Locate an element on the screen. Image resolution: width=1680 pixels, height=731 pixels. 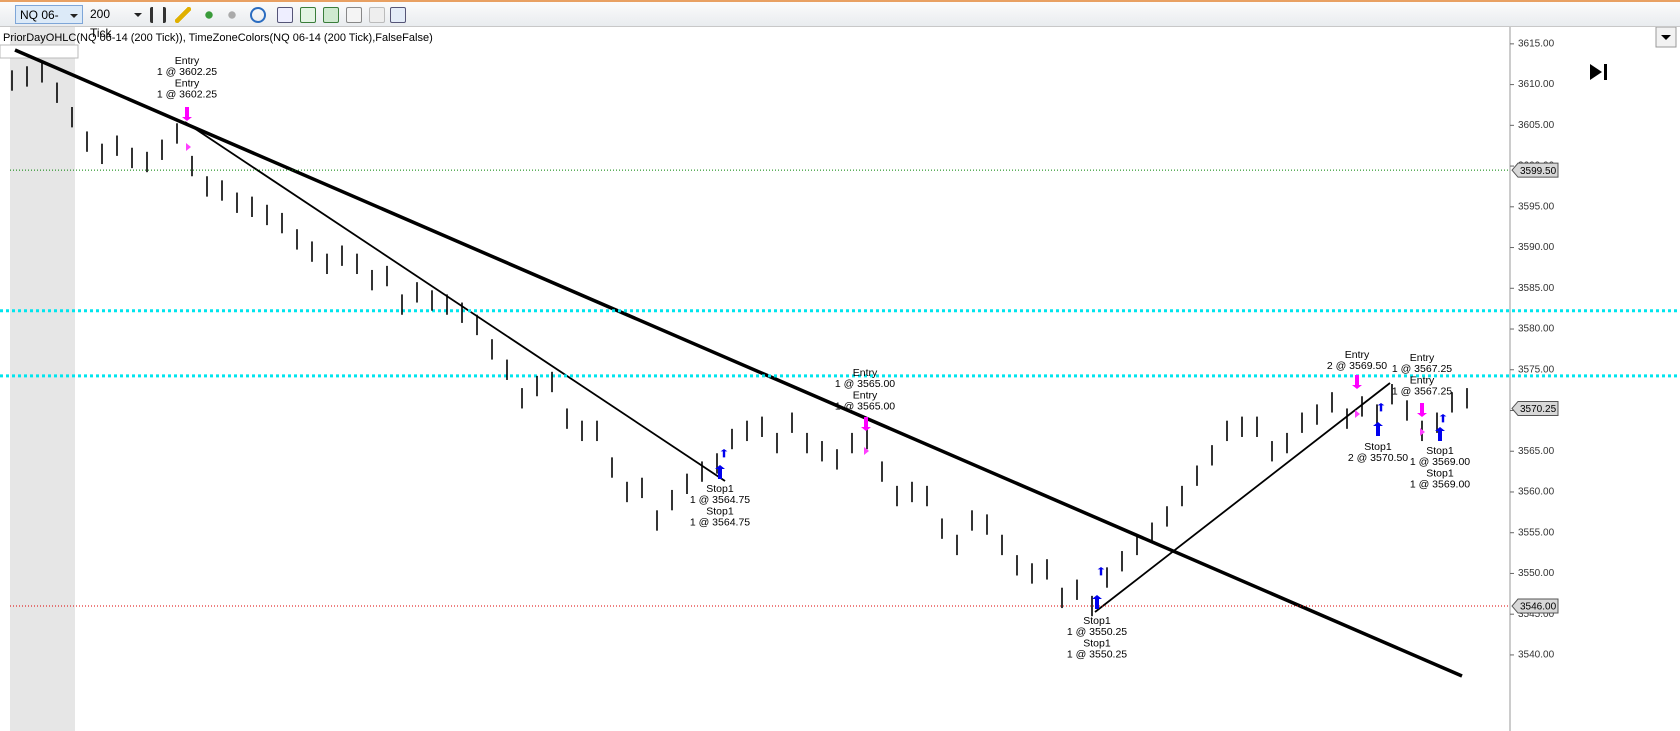
y-tick-label: 3540.00 is located at coordinates (1536, 655).